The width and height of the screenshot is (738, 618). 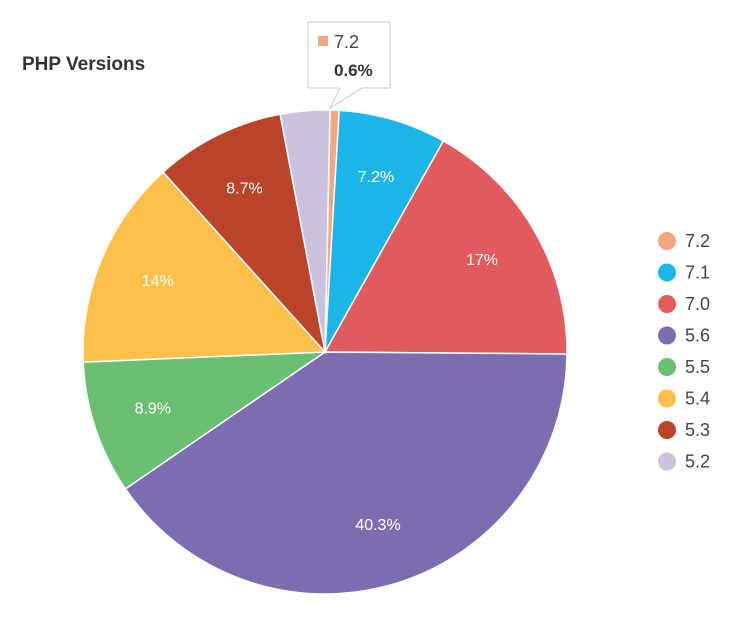 I want to click on slice-label-7-1: 7.2%, so click(x=376, y=177).